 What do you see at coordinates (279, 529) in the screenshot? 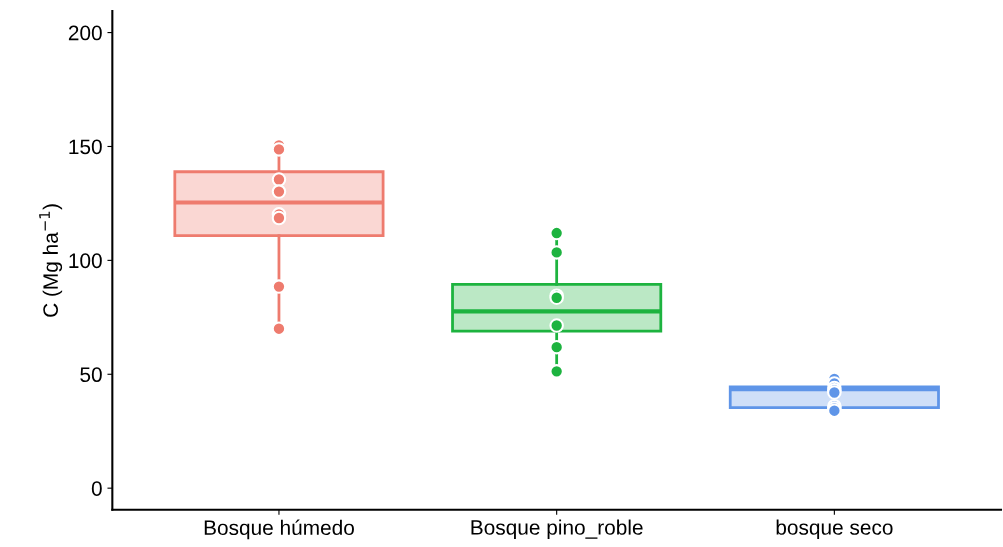
I see `x-tick-label: Bosque húmedo` at bounding box center [279, 529].